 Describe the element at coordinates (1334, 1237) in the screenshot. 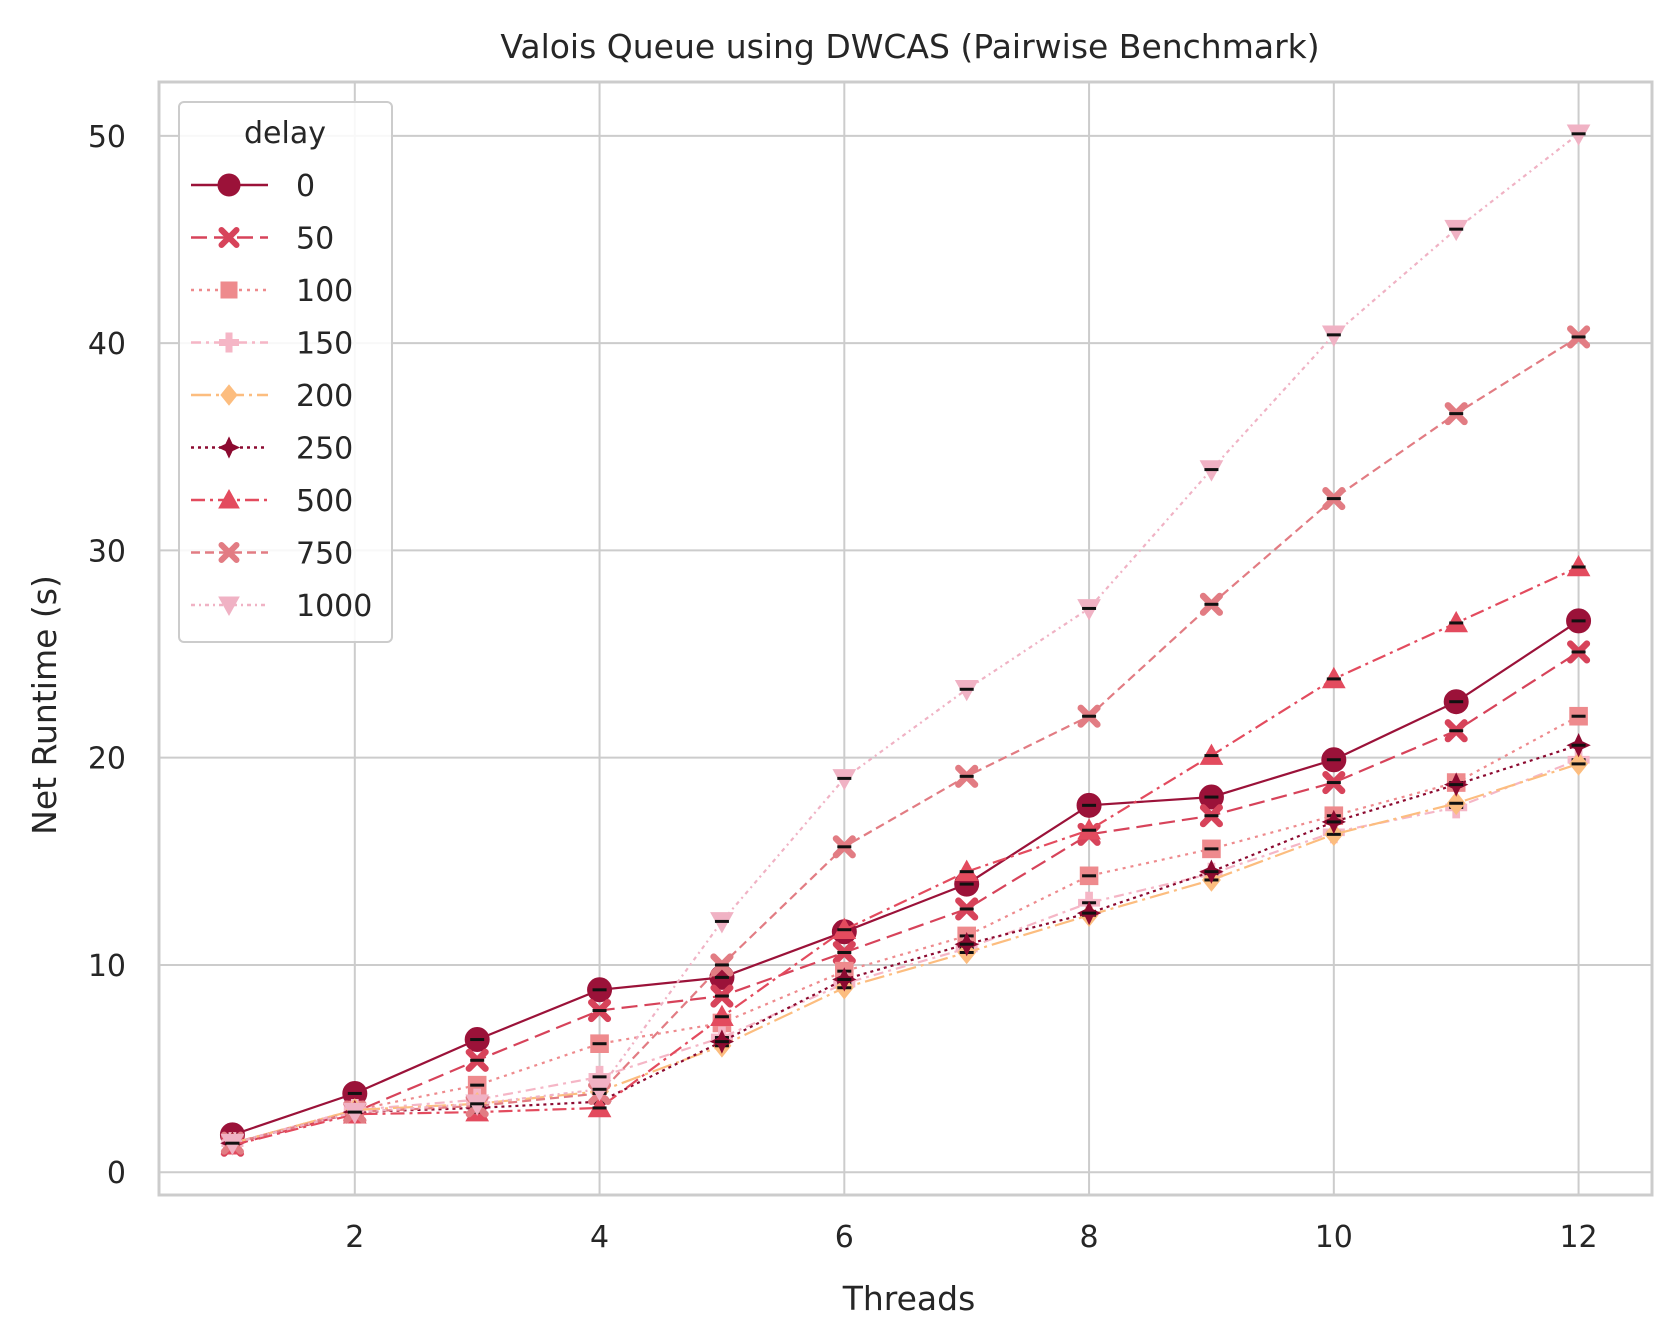

I see `x-tick-label: 10` at that location.